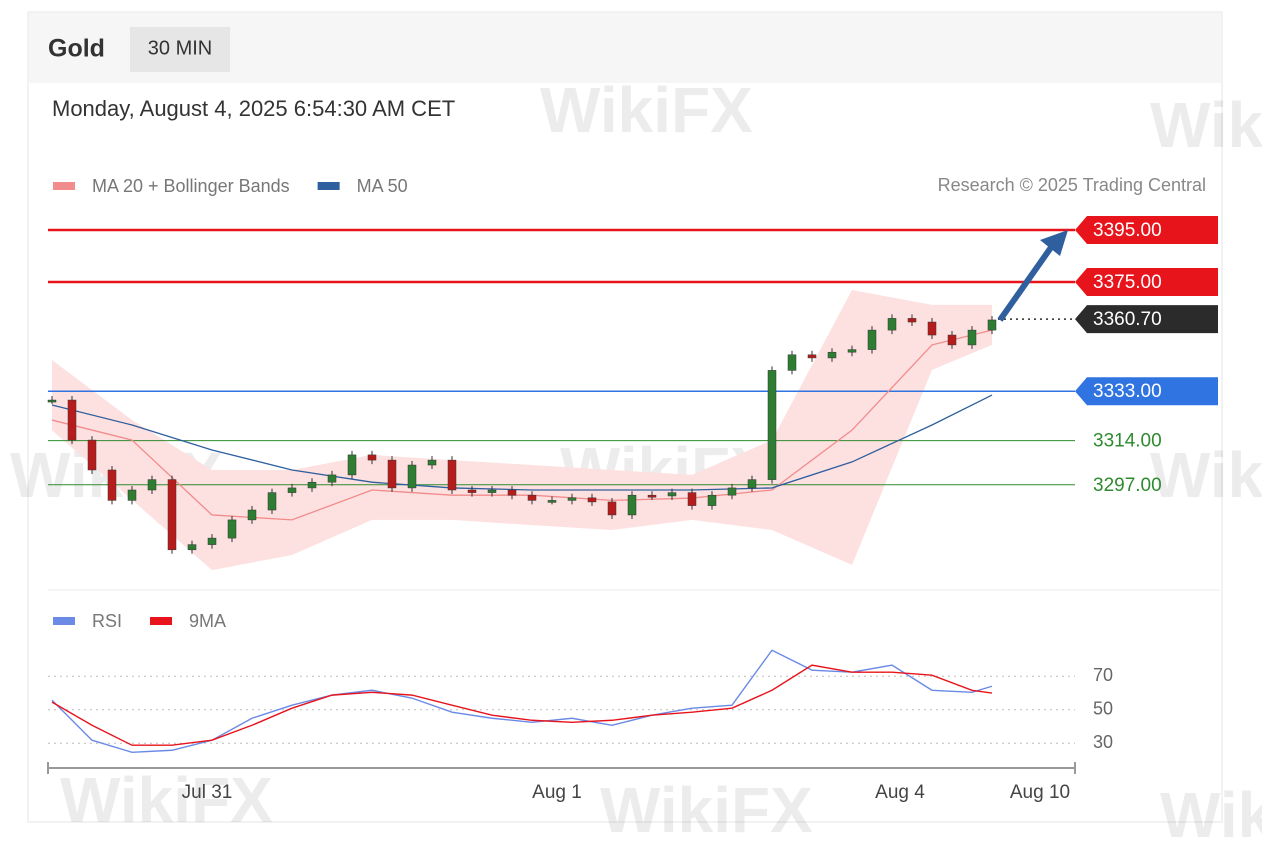 The image size is (1262, 844). I want to click on source-note: Research © 2025 Trading Central, so click(1072, 185).